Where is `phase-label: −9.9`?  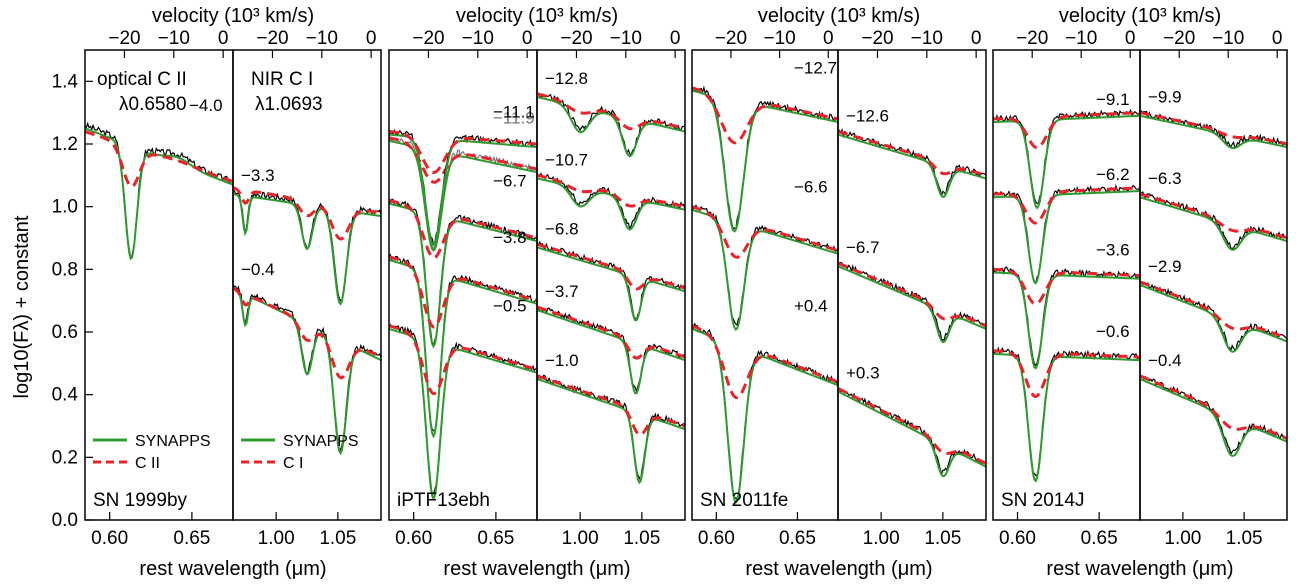
phase-label: −9.9 is located at coordinates (1165, 97).